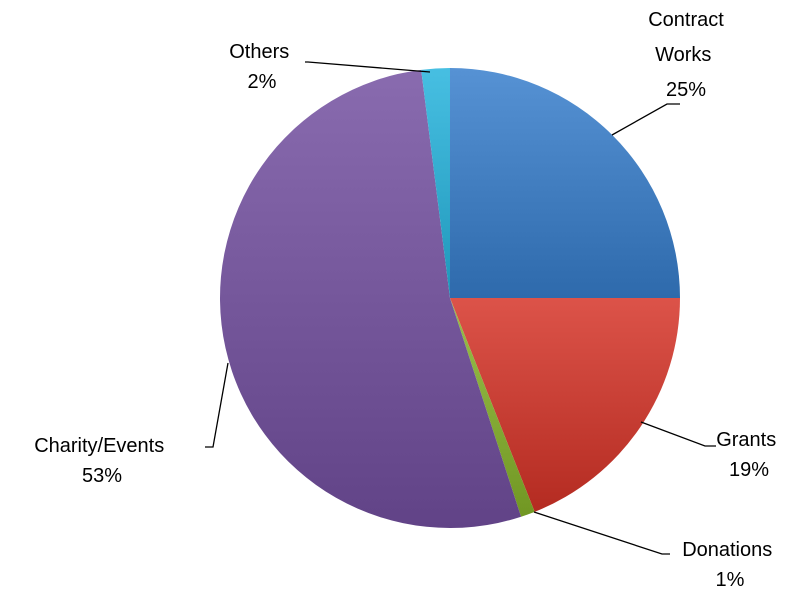 The image size is (806, 593). I want to click on slice-label-charity-events: Charity/Events 53%, so click(102, 461).